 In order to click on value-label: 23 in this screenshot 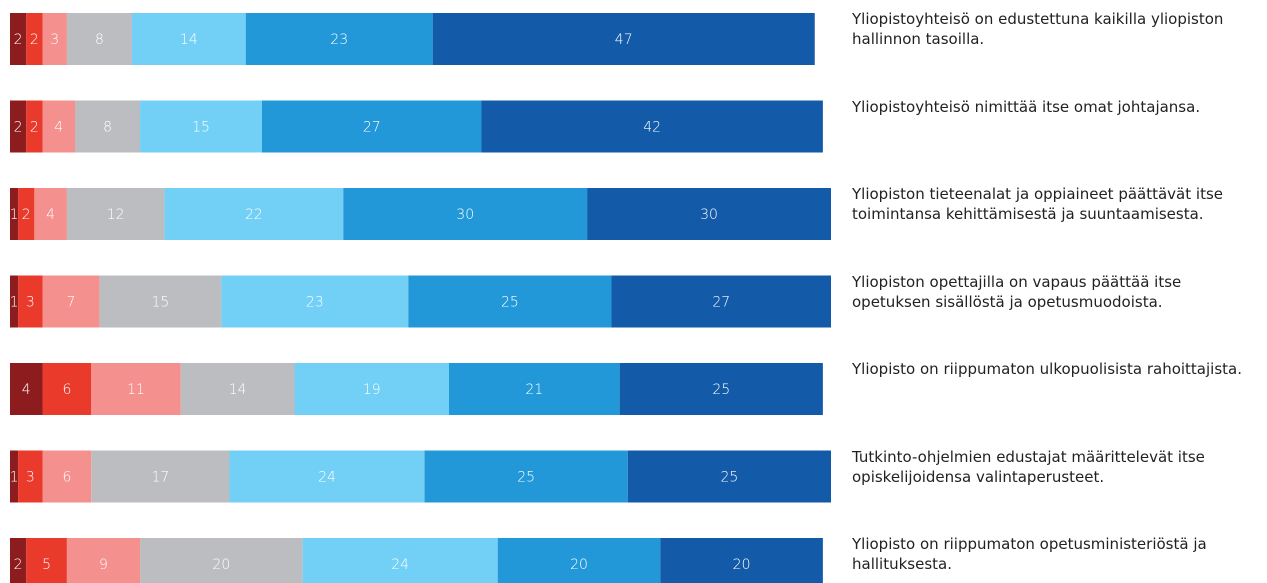, I will do `click(315, 303)`.